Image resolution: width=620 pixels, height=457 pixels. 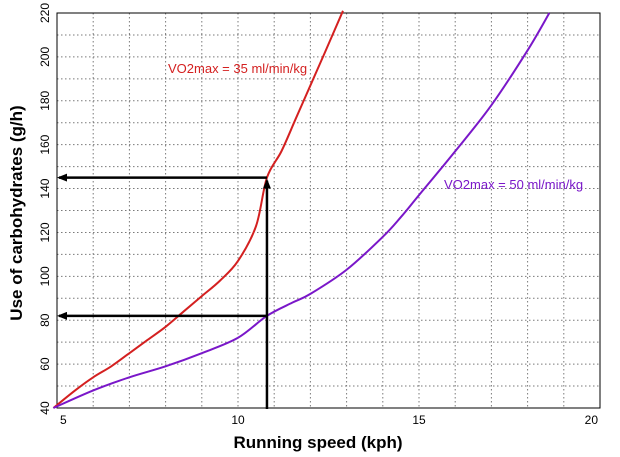 I want to click on x-tick-label: 15, so click(x=419, y=420).